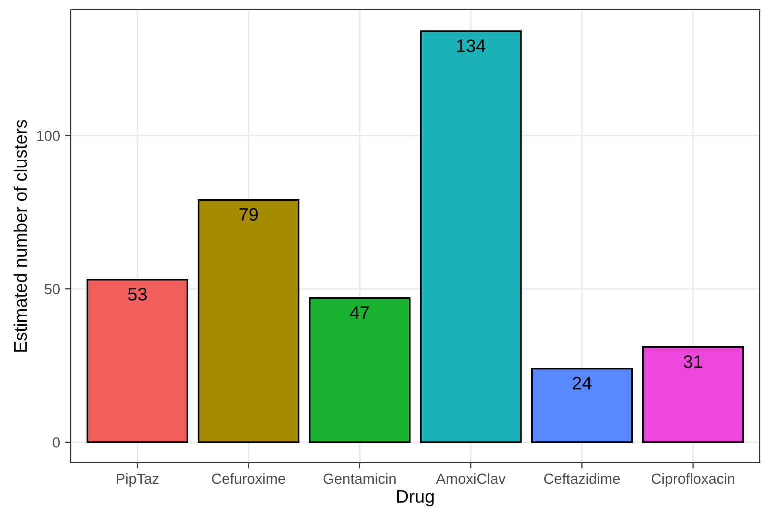 The image size is (762, 510). What do you see at coordinates (48, 136) in the screenshot?
I see `y-tick-label: 100` at bounding box center [48, 136].